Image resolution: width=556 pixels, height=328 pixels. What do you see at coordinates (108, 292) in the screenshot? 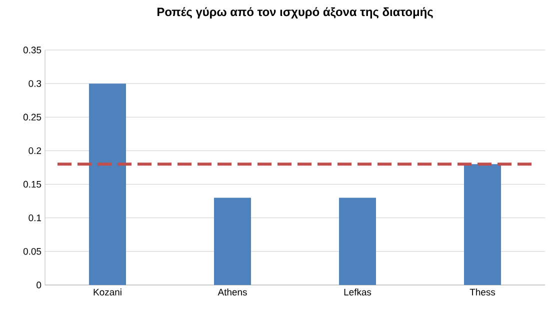
I see `x-tick-label: Kozani` at bounding box center [108, 292].